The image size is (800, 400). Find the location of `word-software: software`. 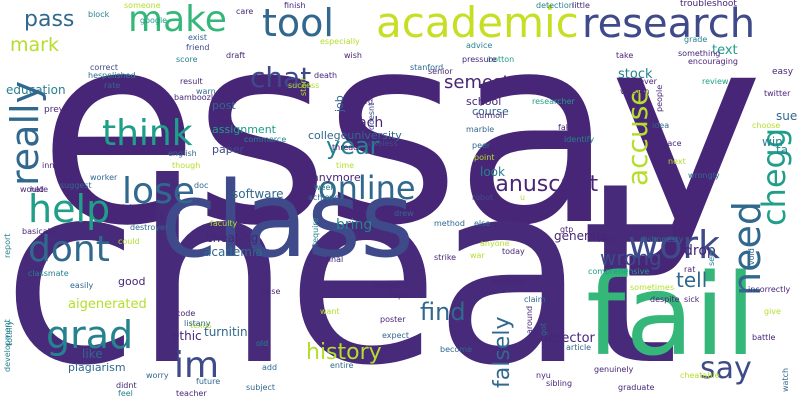

word-software: software is located at coordinates (258, 194).